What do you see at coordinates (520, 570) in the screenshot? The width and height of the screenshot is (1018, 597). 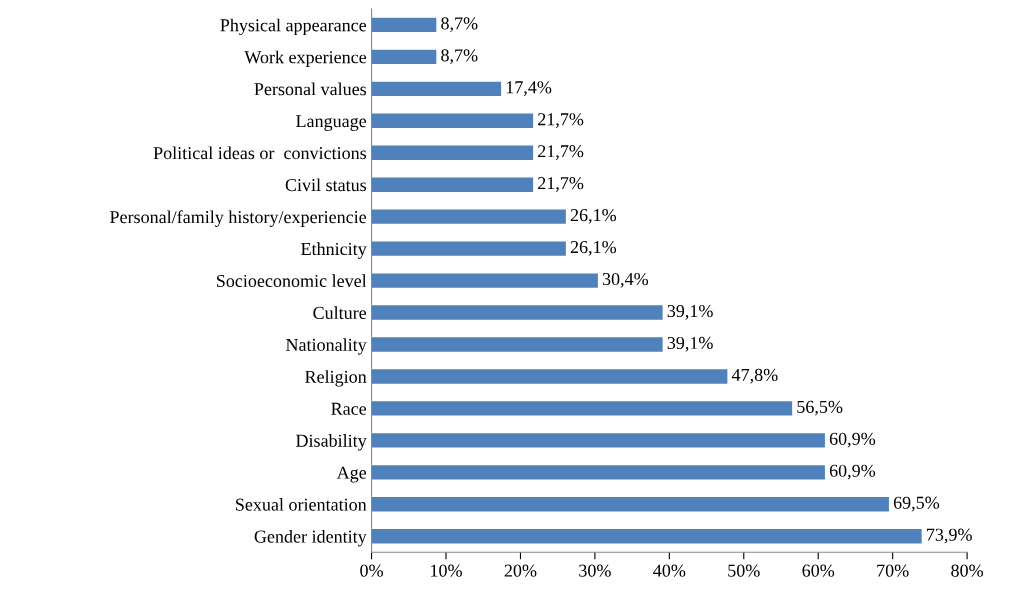 I see `x-tick-label: 20%` at bounding box center [520, 570].